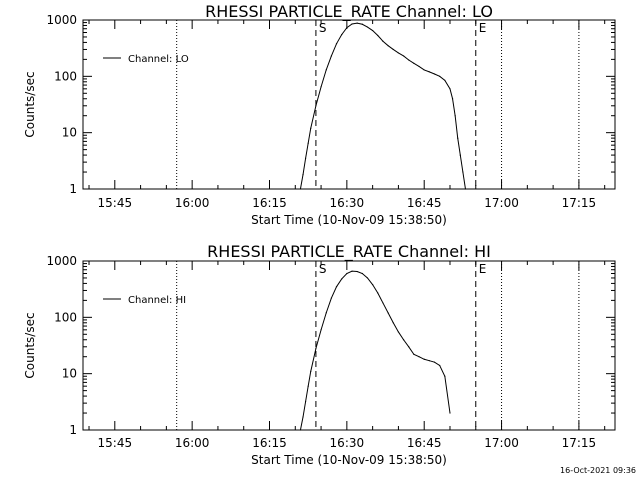 This screenshot has width=640, height=480. What do you see at coordinates (349, 252) in the screenshot?
I see `chart-title: RHESSI PARTICLE_RATE Channel: HI` at bounding box center [349, 252].